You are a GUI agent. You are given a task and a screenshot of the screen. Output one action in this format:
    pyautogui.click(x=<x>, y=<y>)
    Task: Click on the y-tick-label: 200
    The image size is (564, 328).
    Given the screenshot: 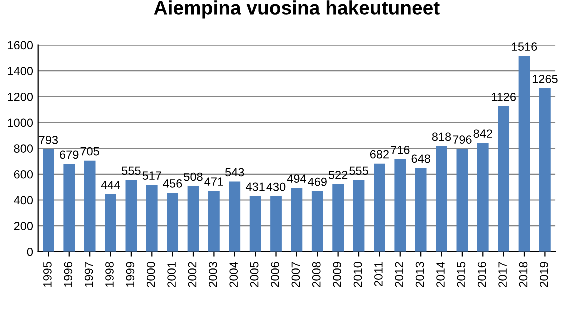 What is the action you would take?
    pyautogui.click(x=24, y=226)
    